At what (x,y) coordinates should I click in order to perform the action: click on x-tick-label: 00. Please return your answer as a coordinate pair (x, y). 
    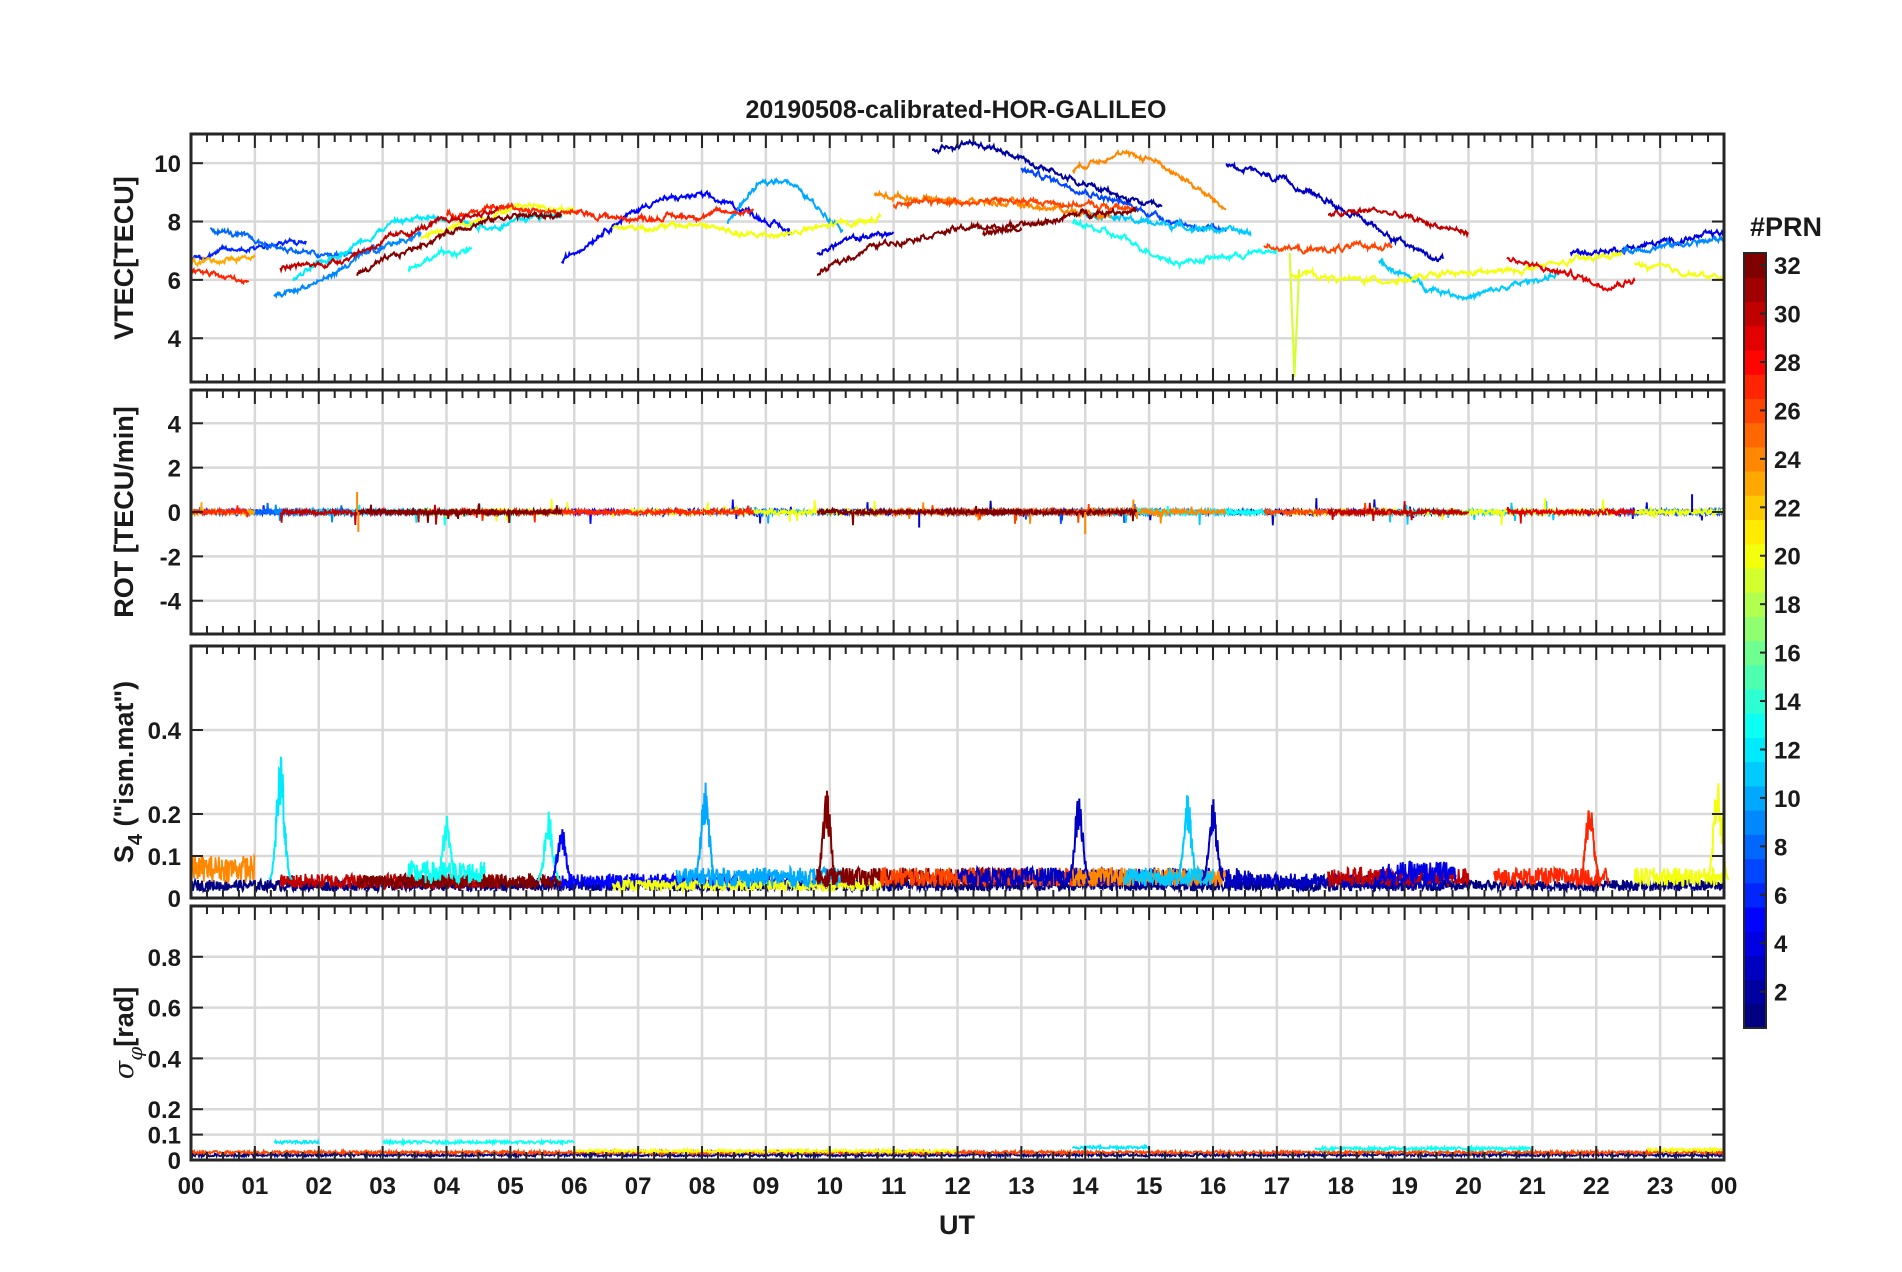
    Looking at the image, I should click on (191, 1186).